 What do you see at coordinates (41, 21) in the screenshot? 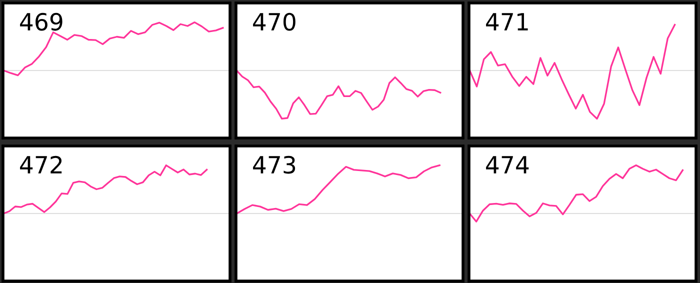
I see `chart-title: 469` at bounding box center [41, 21].